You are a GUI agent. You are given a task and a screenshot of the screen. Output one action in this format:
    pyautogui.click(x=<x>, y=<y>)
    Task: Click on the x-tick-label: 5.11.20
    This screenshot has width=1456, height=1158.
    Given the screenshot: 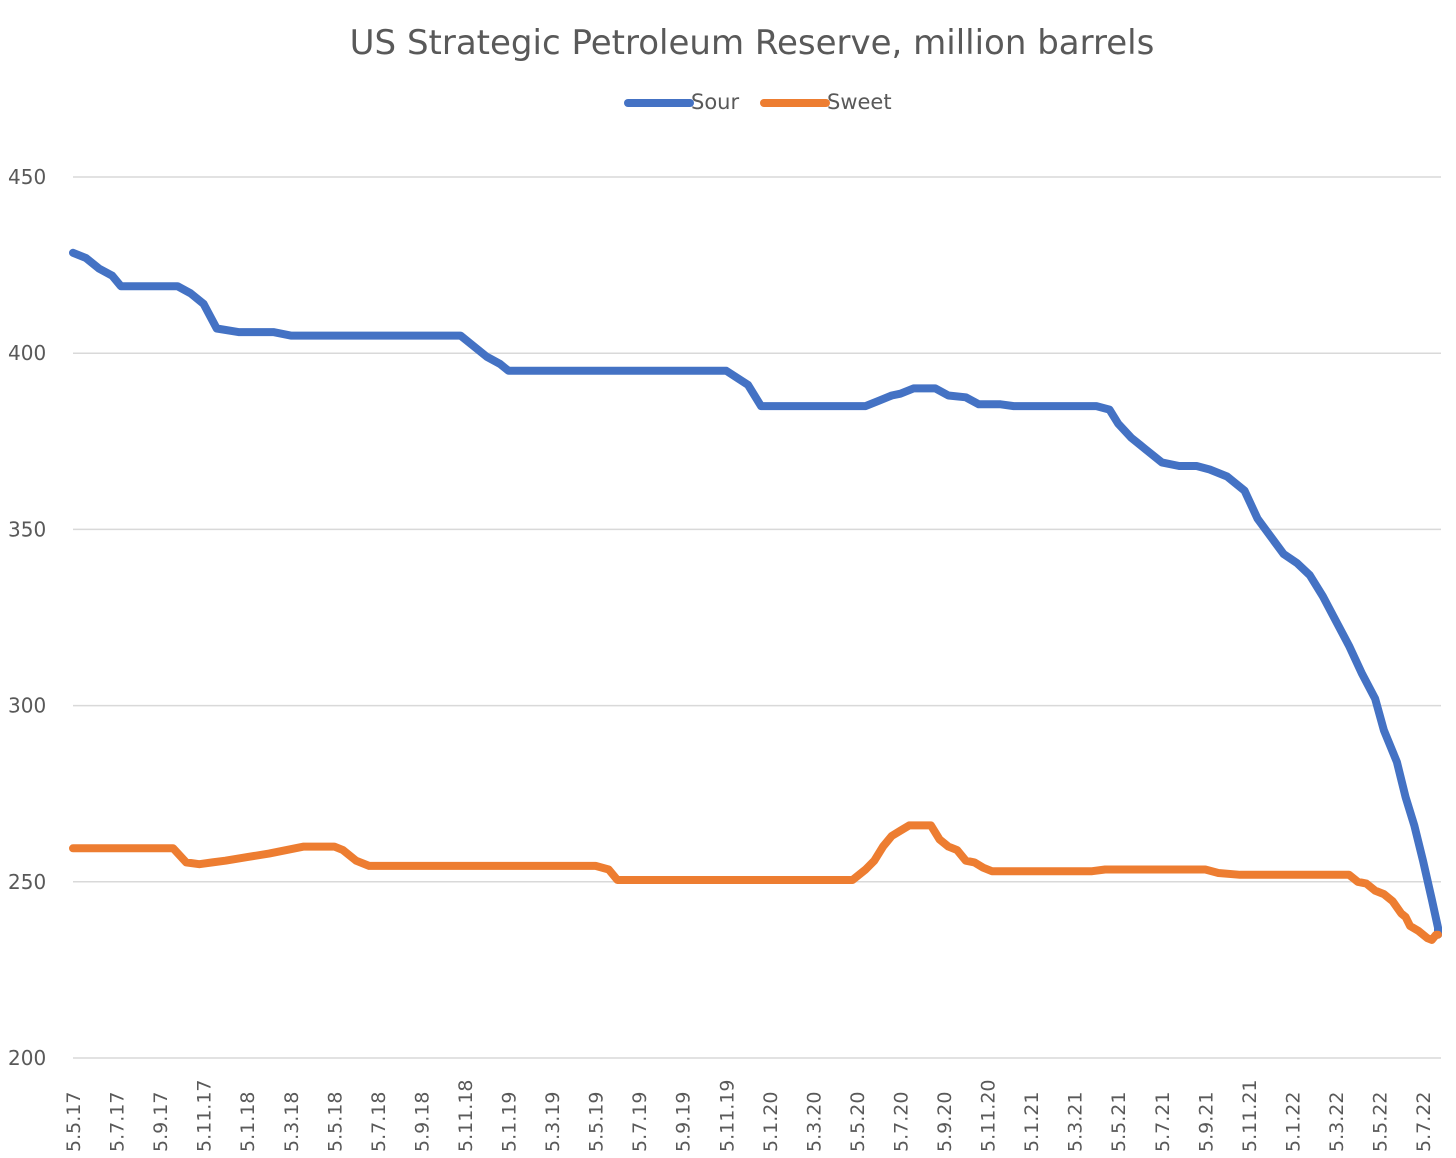 What is the action you would take?
    pyautogui.click(x=989, y=1115)
    